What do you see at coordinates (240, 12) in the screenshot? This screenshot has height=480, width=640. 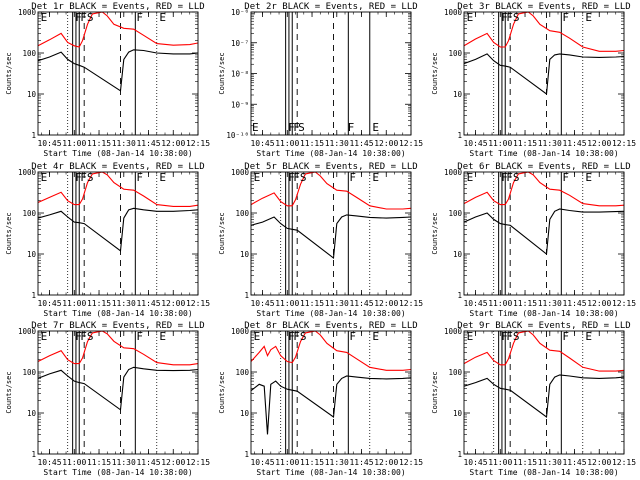 I see `y-tick-label: 10⁻⁶` at bounding box center [240, 12].